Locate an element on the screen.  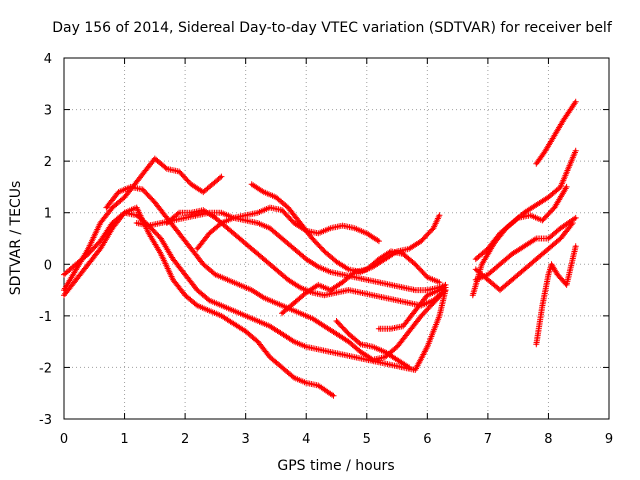
series-s17 is located at coordinates (556, 132).